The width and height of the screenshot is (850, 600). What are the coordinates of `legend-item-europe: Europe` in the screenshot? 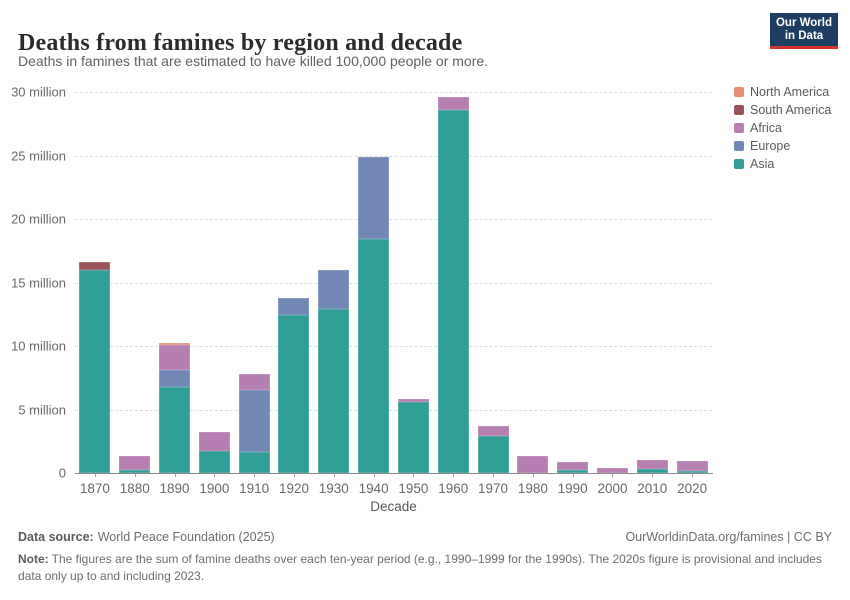 It's located at (782, 146).